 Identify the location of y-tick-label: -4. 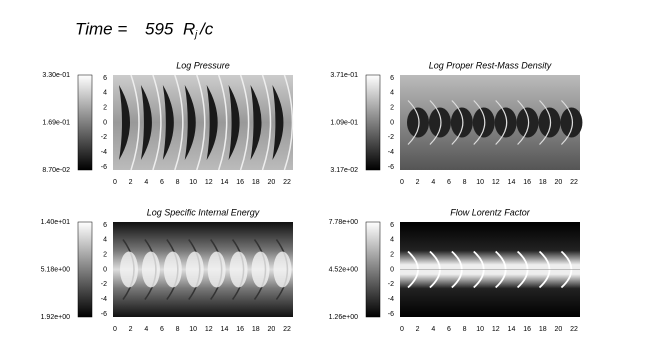
(104, 299).